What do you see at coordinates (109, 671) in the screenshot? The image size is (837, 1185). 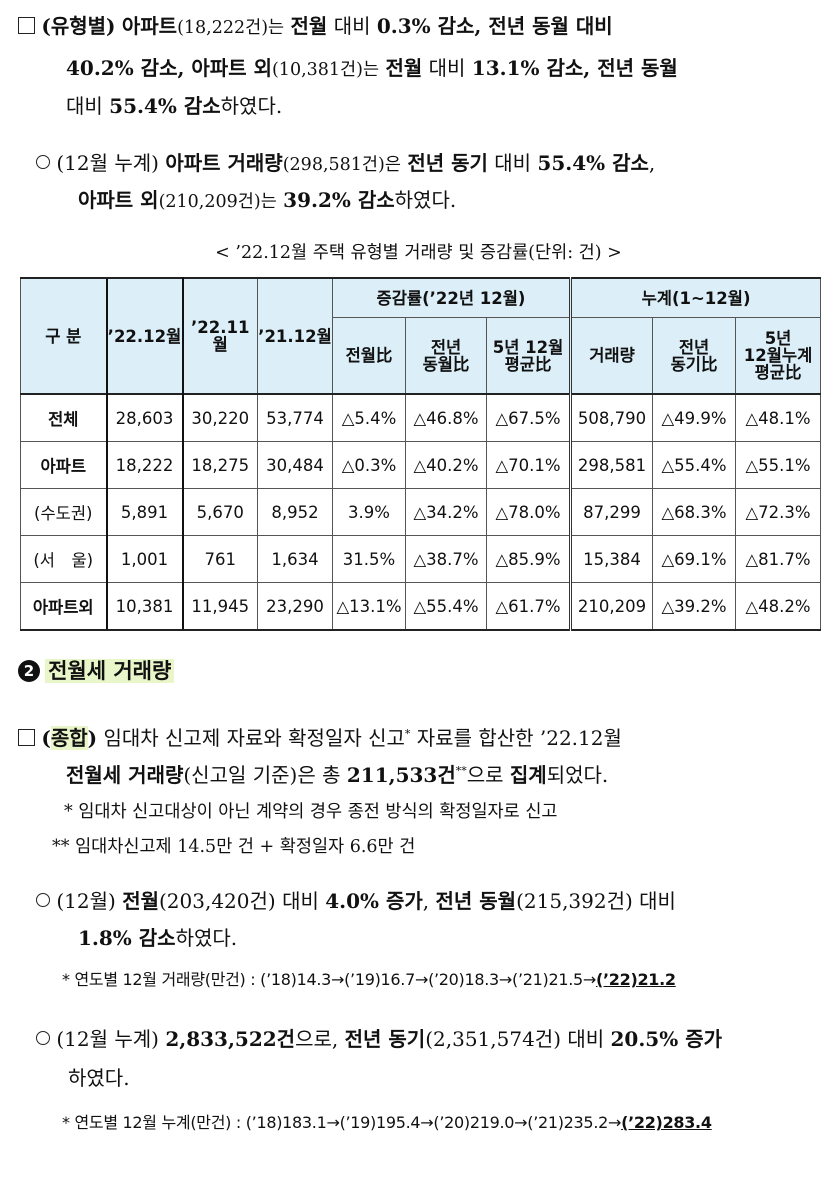 I see `section-title: 전월세 거래량` at bounding box center [109, 671].